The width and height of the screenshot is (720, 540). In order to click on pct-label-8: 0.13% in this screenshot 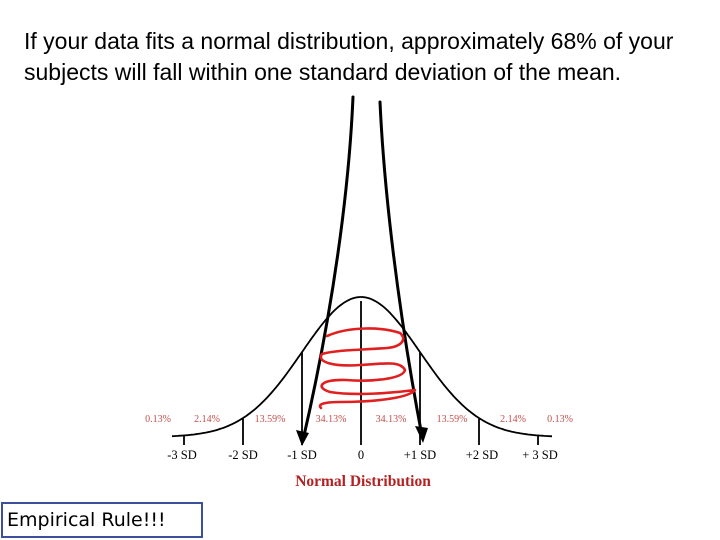, I will do `click(560, 419)`.